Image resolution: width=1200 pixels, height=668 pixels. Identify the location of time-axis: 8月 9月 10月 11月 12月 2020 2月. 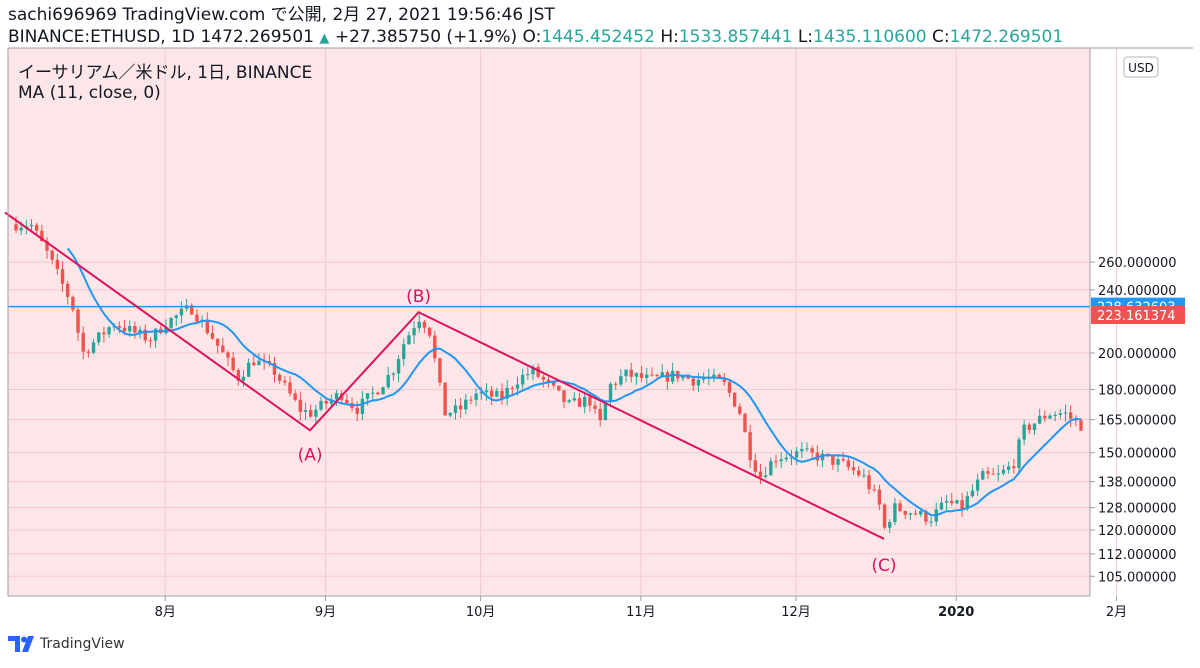
(641, 608).